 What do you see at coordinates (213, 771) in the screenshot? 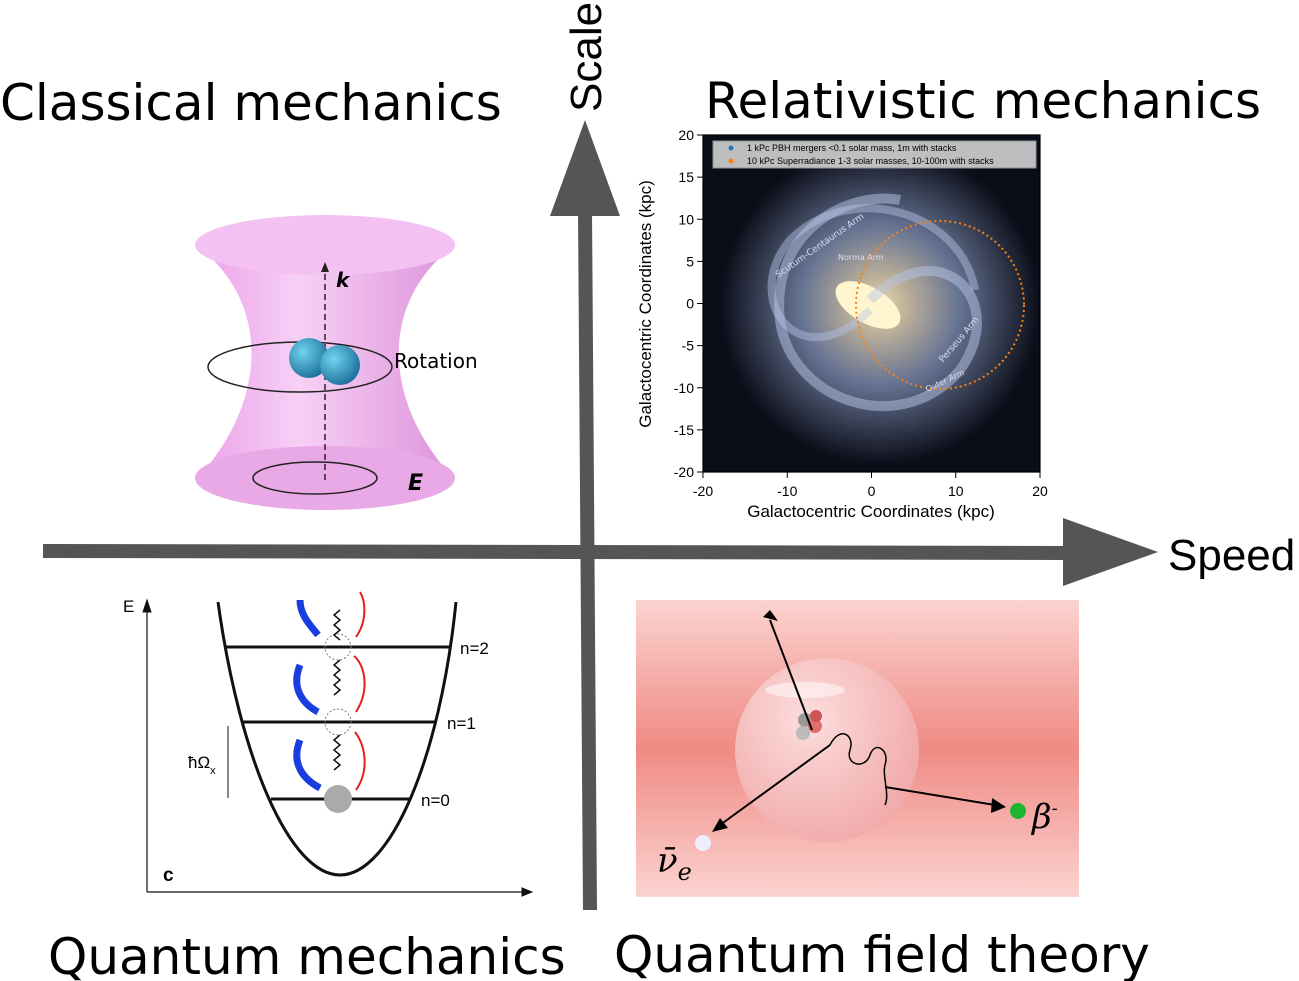
I see `label: x` at bounding box center [213, 771].